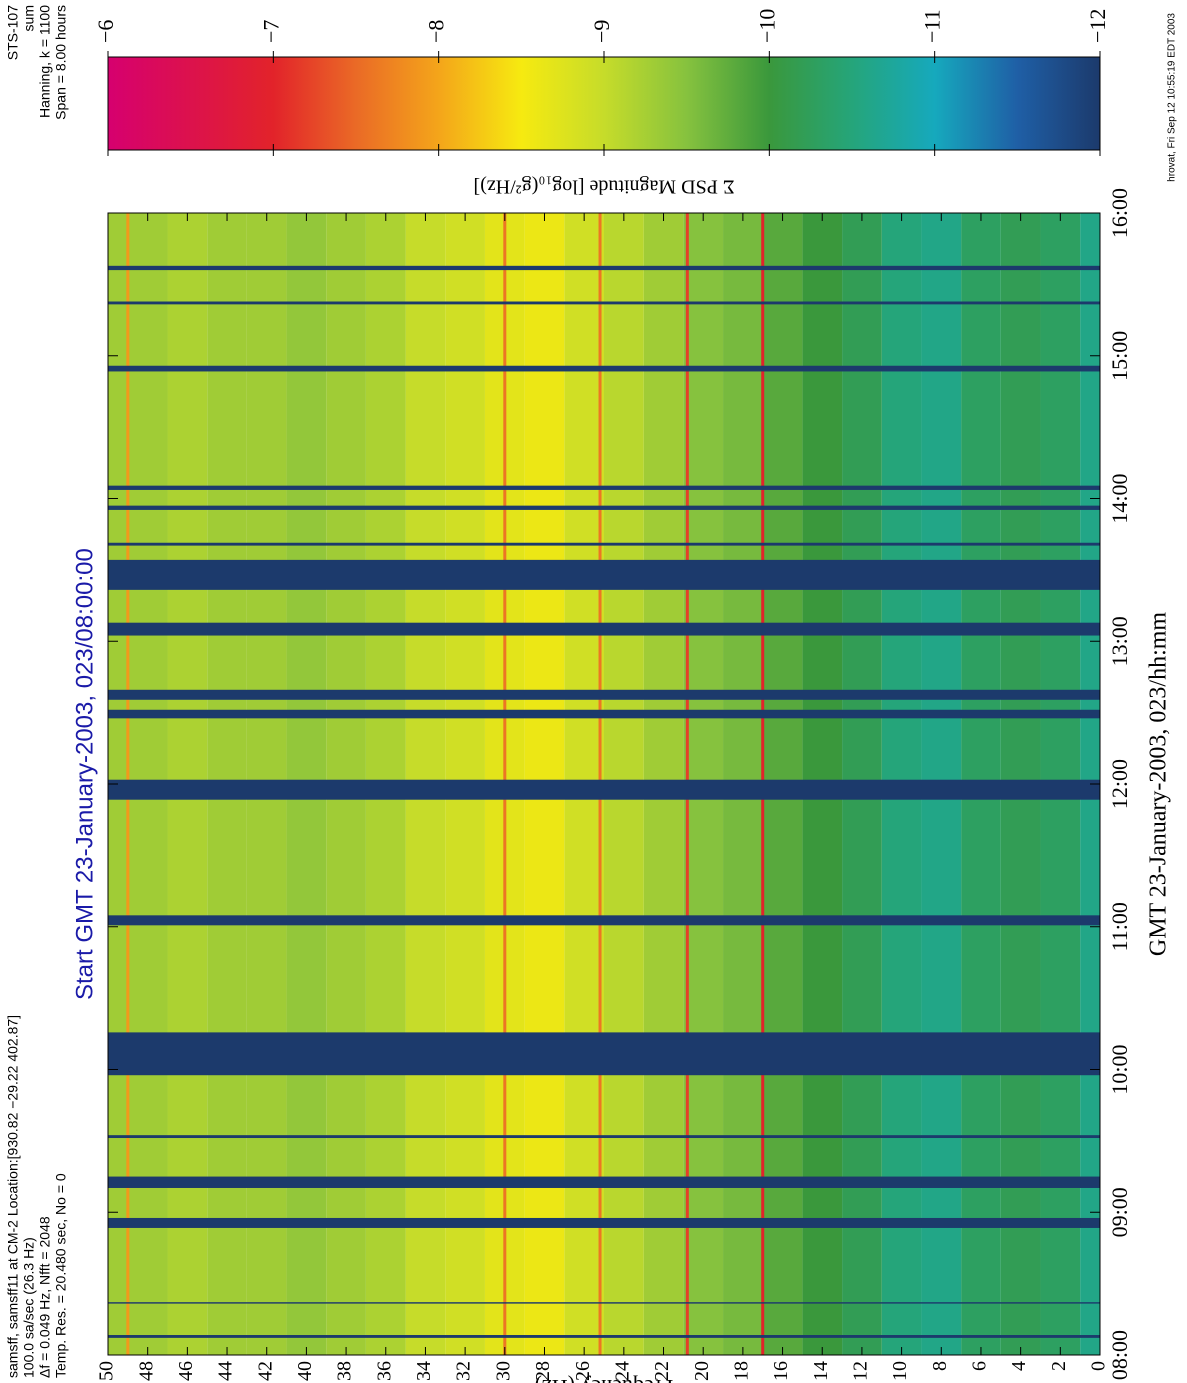 The height and width of the screenshot is (1383, 1187). What do you see at coordinates (13, 32) in the screenshot?
I see `header-right: STS-107` at bounding box center [13, 32].